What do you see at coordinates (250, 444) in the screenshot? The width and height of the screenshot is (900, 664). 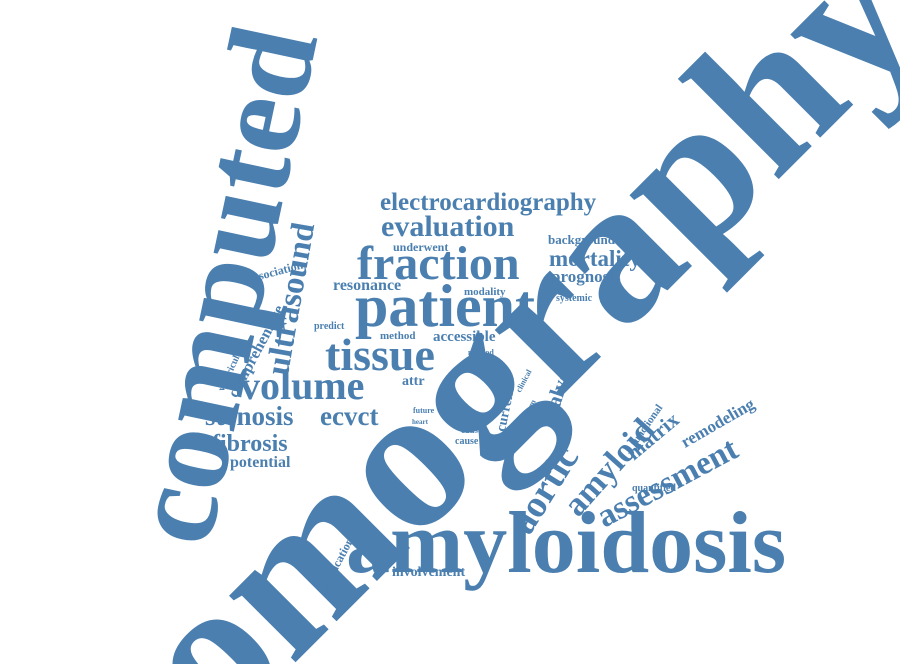 I see `word-fibrosis: fibrosis` at bounding box center [250, 444].